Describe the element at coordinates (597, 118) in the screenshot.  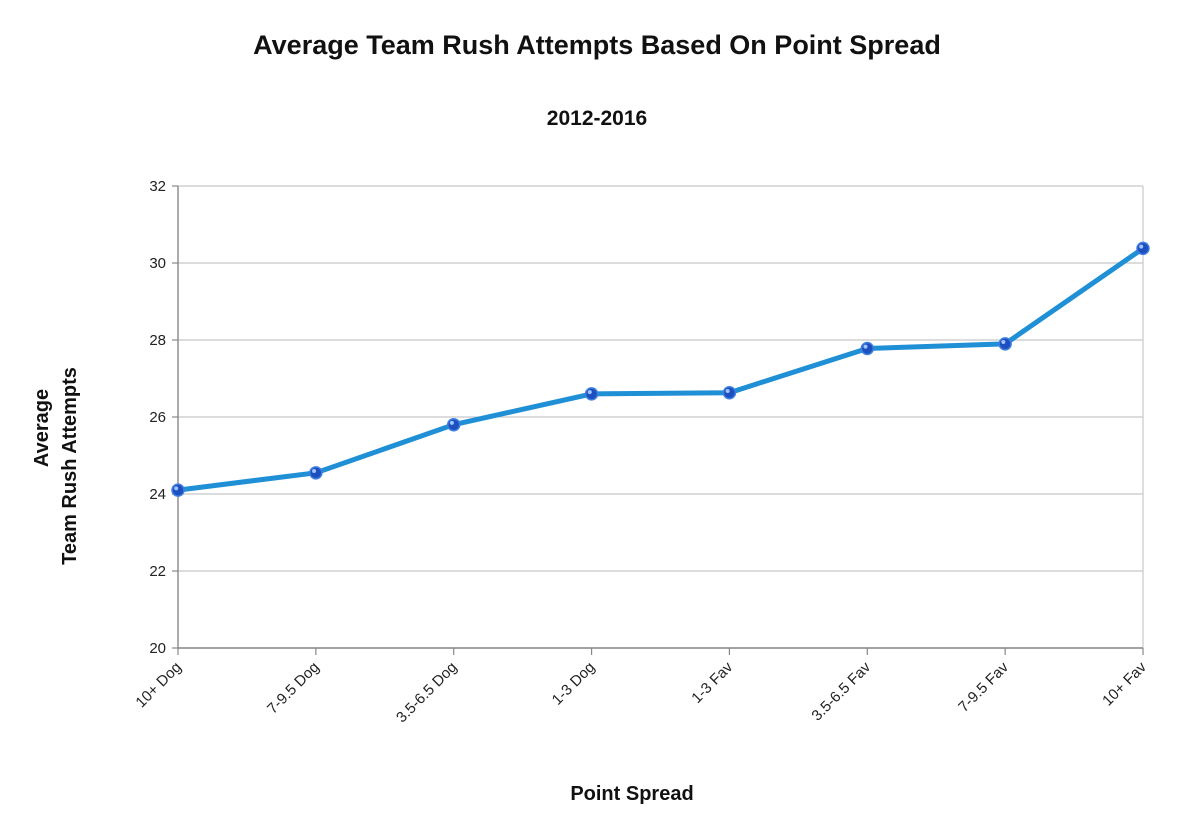
I see `chart-subtitle: 2012-2016` at that location.